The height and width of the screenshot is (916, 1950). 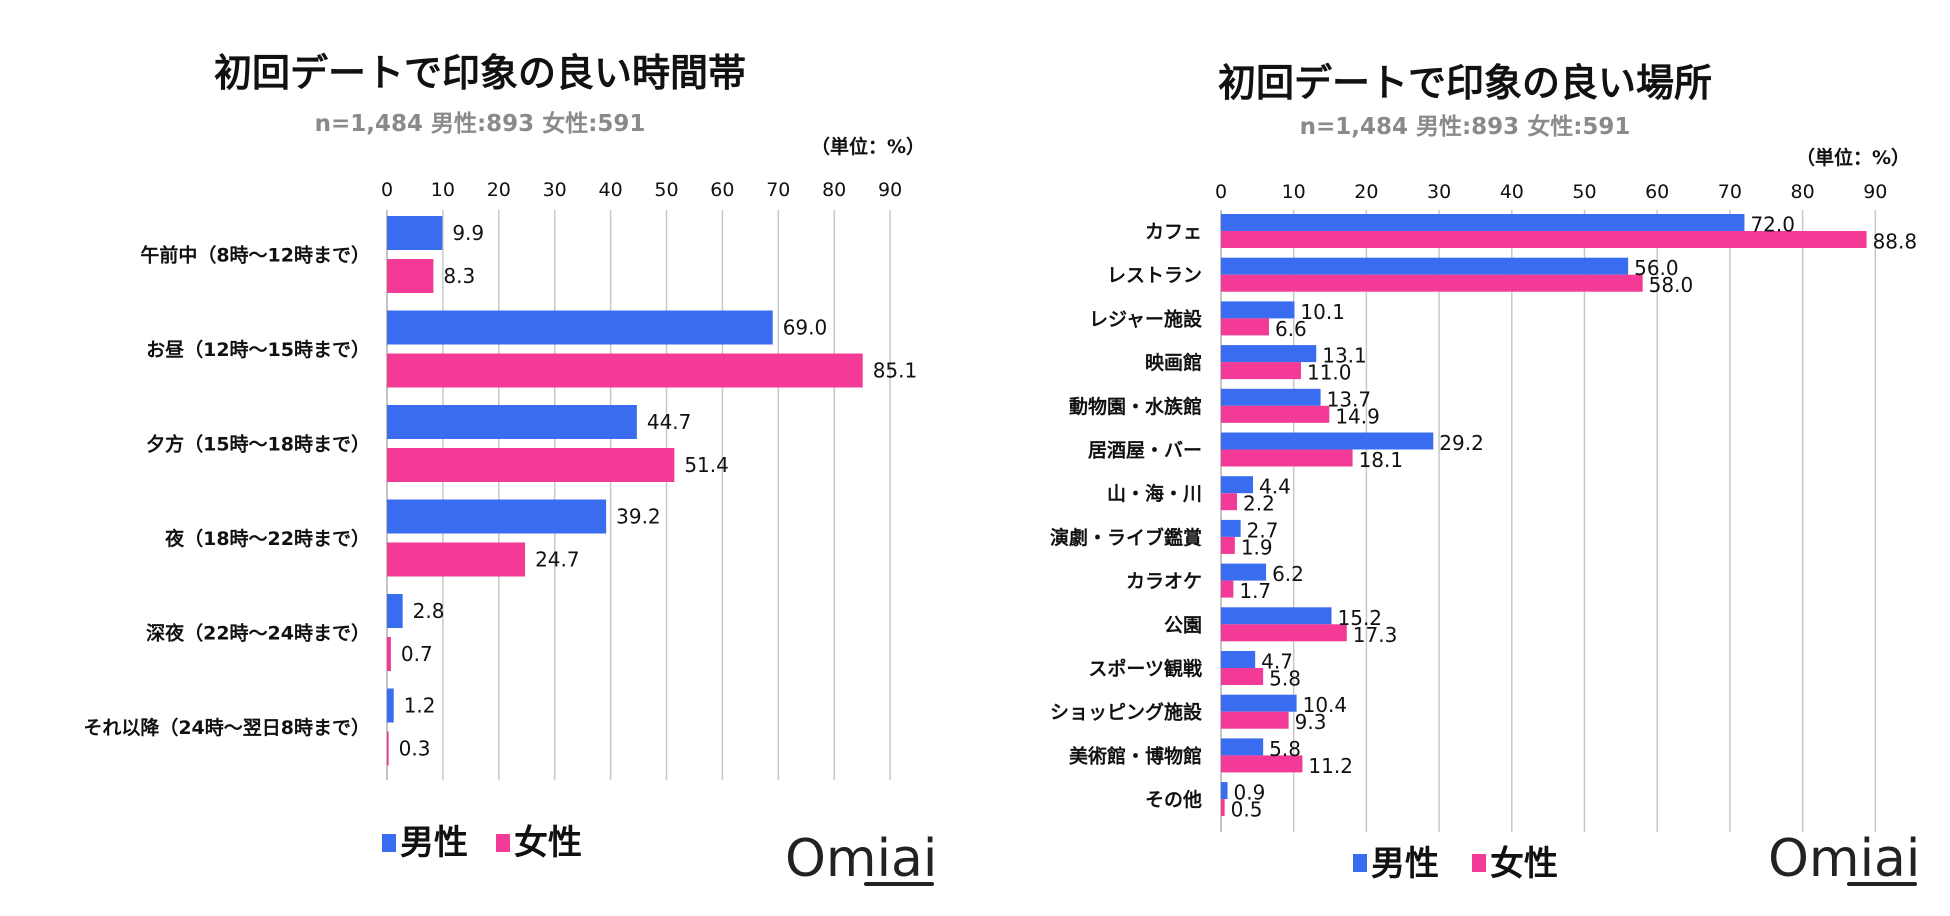 I want to click on value-label-female: 11.0, so click(x=1329, y=373).